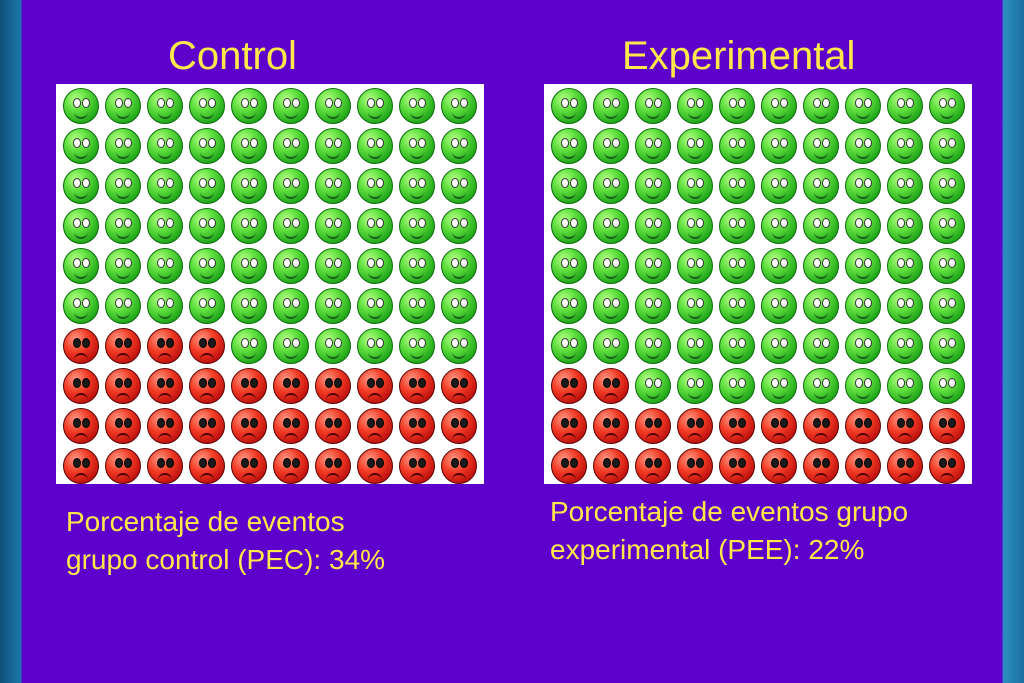 This screenshot has width=1024, height=683. Describe the element at coordinates (707, 549) in the screenshot. I see `experimental-caption-line2: experimental (PEE): 22%` at that location.